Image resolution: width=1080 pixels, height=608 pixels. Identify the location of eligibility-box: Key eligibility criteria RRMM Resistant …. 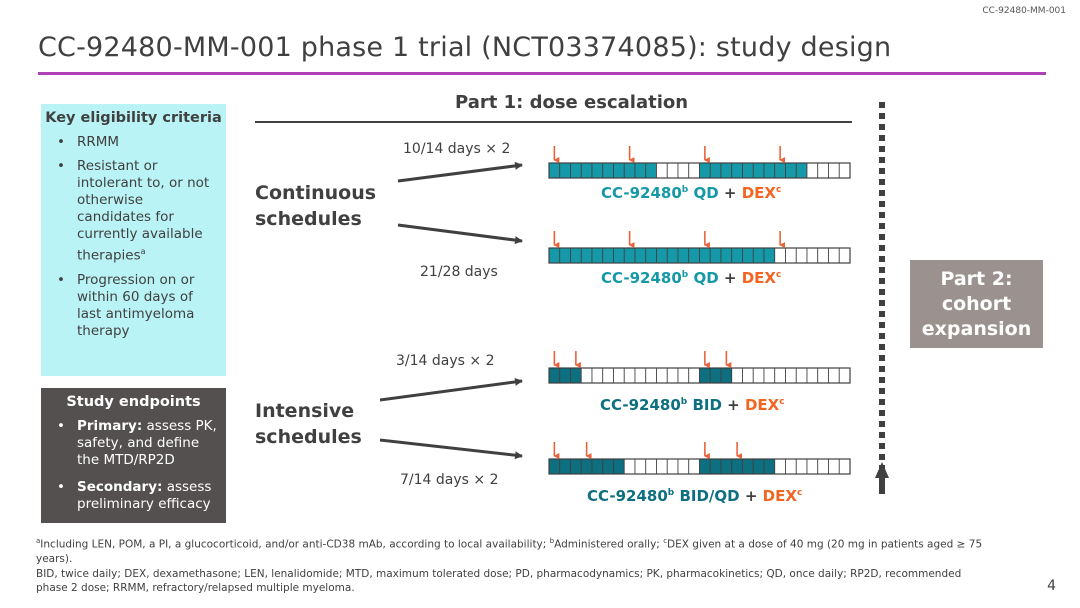
(133, 240).